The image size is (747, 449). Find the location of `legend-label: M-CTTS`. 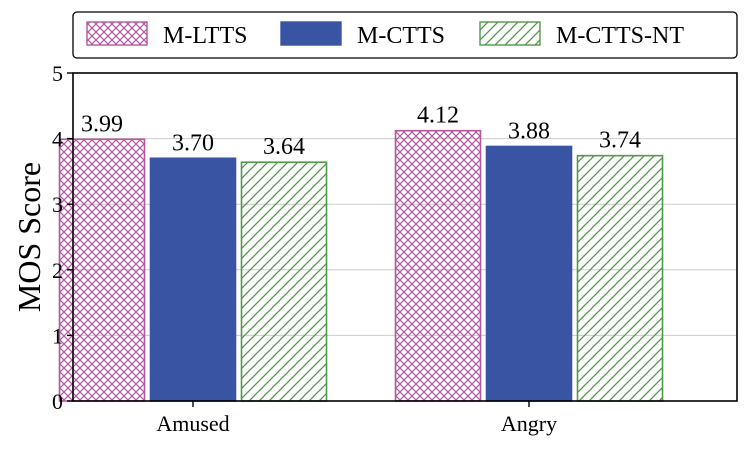

legend-label: M-CTTS is located at coordinates (401, 36).